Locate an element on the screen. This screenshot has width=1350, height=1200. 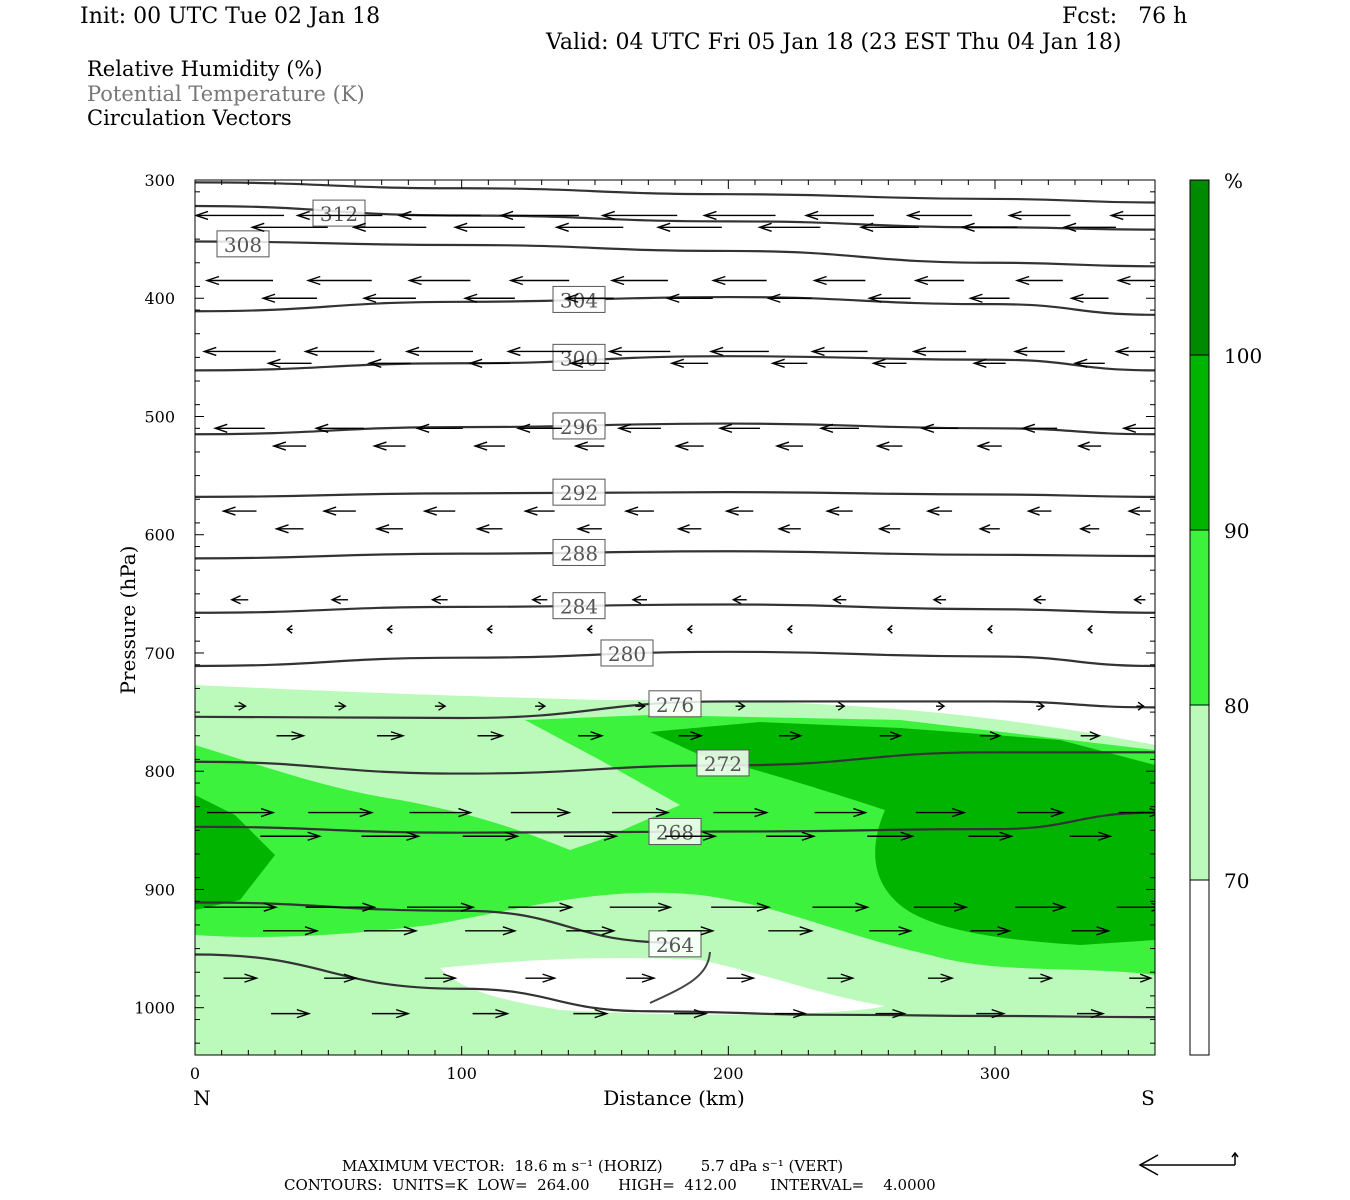
rh-fill-90-left is located at coordinates (235, 852).